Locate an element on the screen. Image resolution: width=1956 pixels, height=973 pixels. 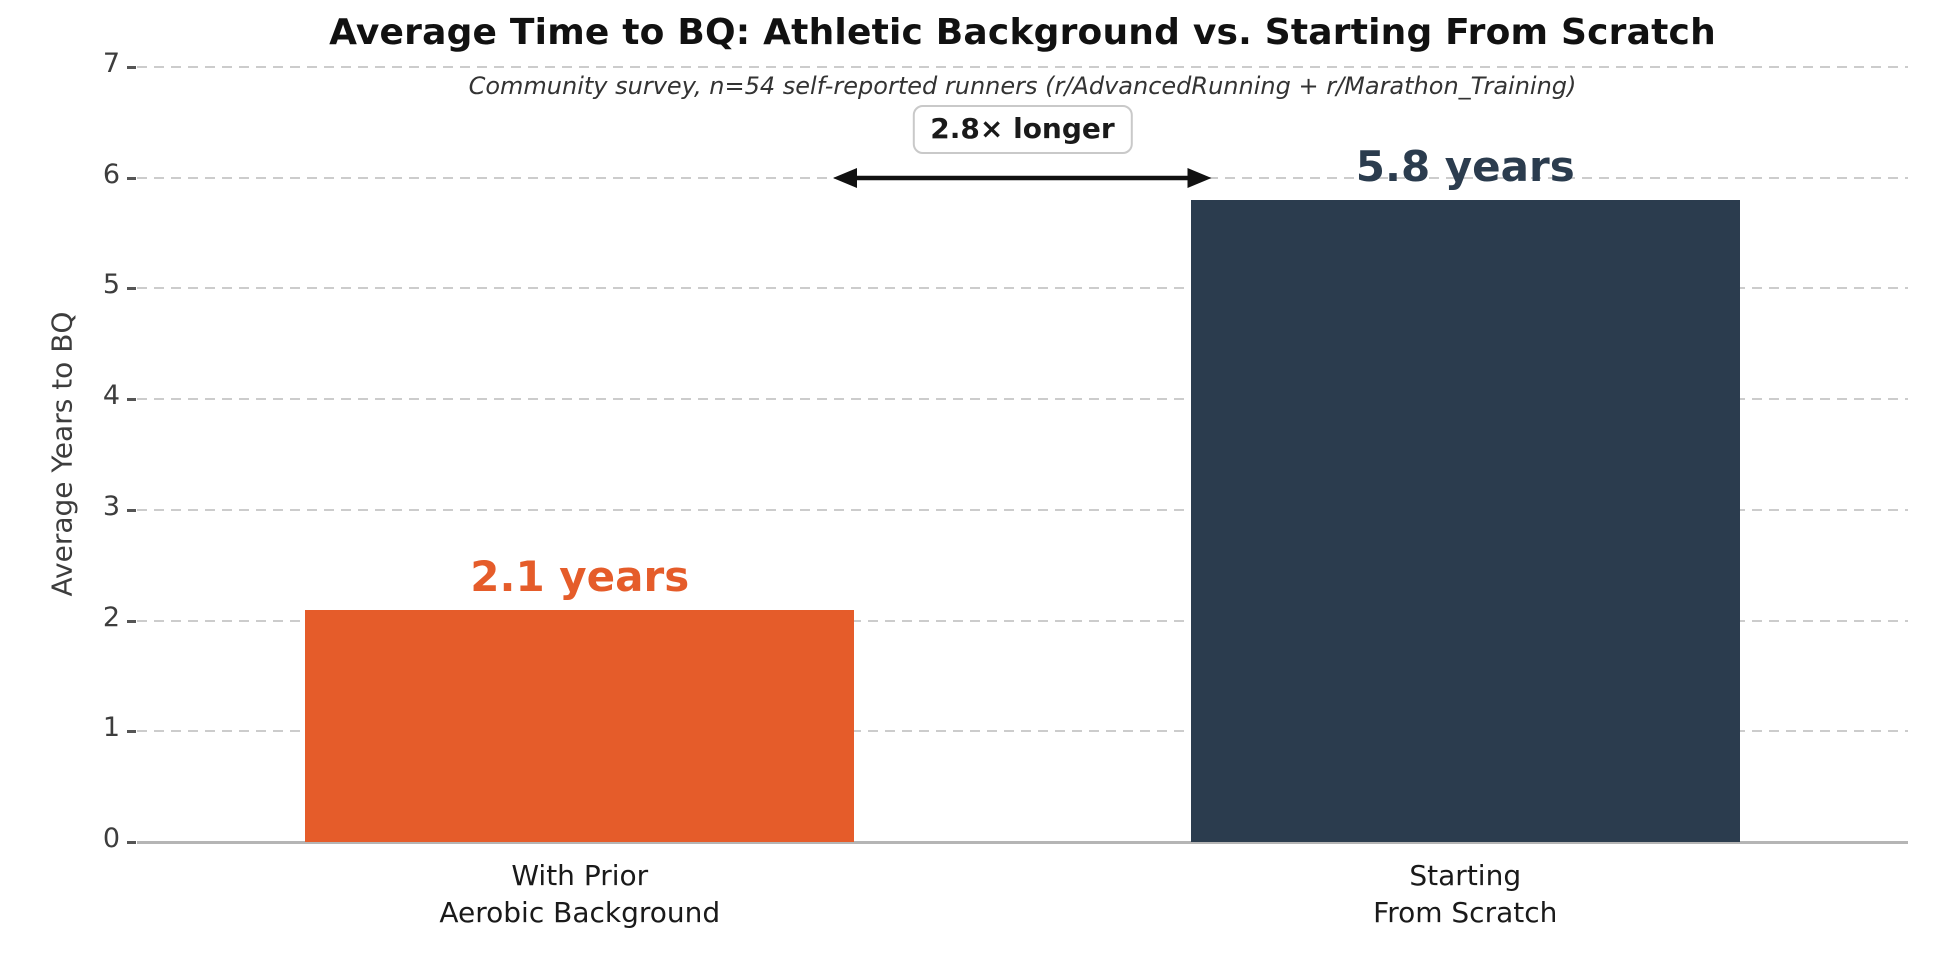
category-label-line: With Prior is located at coordinates (580, 875).